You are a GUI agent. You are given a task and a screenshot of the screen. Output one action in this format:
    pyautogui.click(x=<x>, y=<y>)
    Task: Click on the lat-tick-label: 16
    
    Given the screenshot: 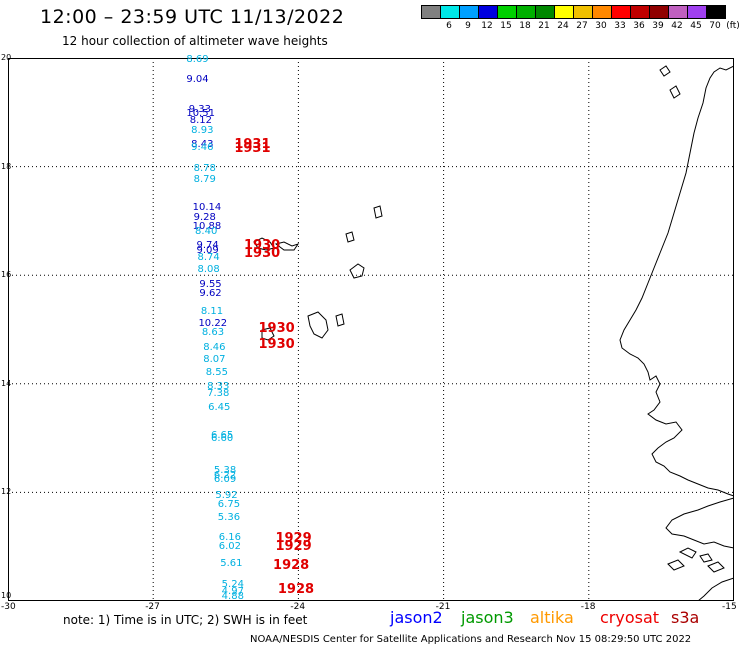 What is the action you would take?
    pyautogui.click(x=6, y=275)
    